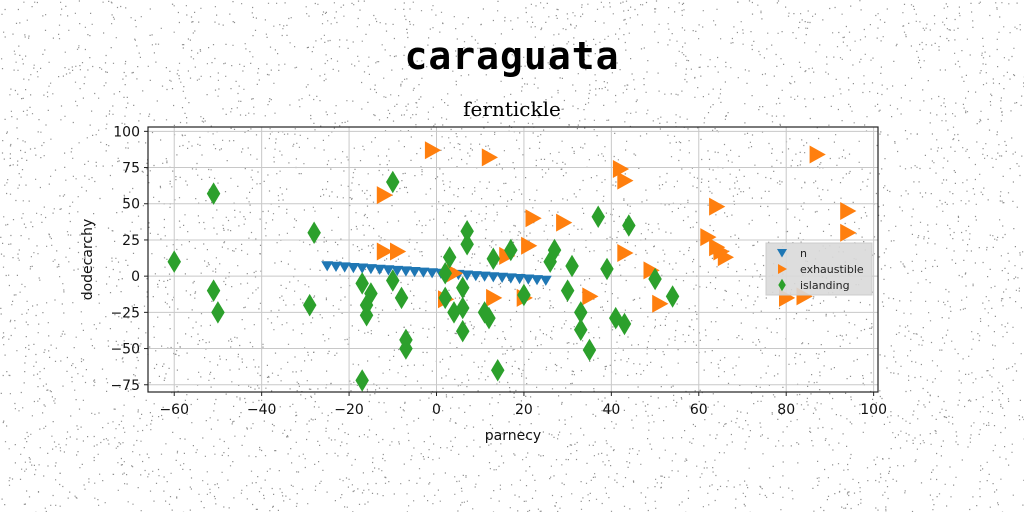 The width and height of the screenshot is (1024, 512). Describe the element at coordinates (611, 410) in the screenshot. I see `x-tick-label: 40` at that location.